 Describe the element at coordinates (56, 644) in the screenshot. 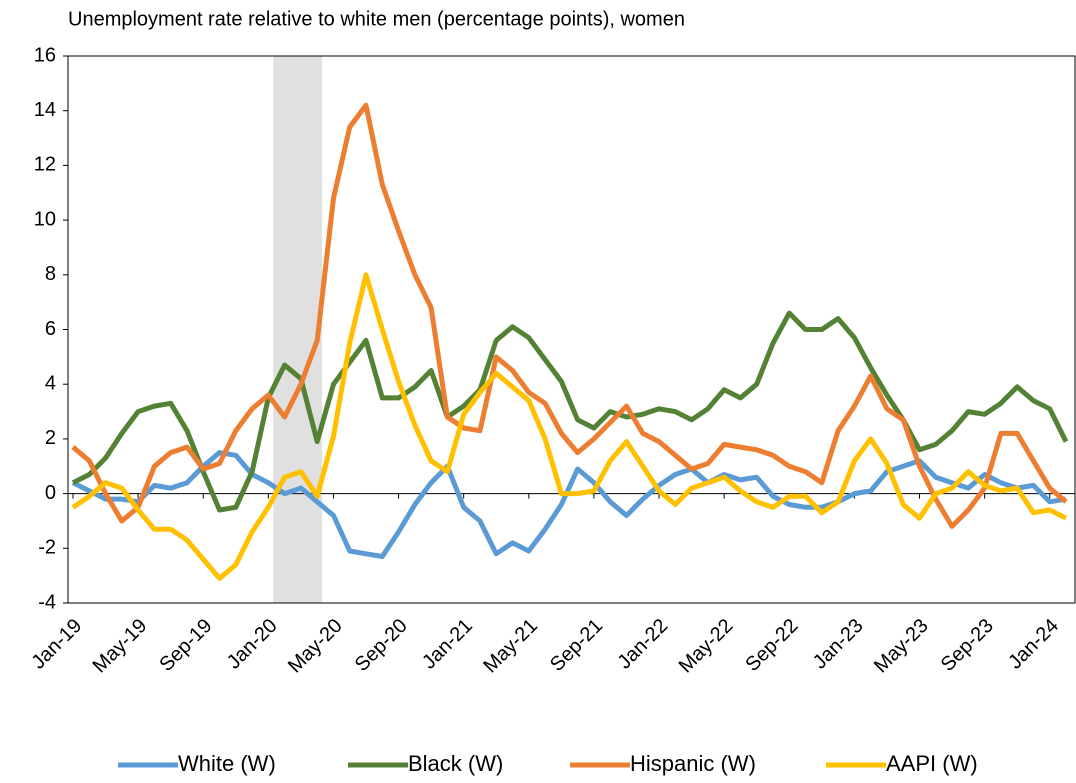

I see `x-tick-label: Jan-19` at that location.